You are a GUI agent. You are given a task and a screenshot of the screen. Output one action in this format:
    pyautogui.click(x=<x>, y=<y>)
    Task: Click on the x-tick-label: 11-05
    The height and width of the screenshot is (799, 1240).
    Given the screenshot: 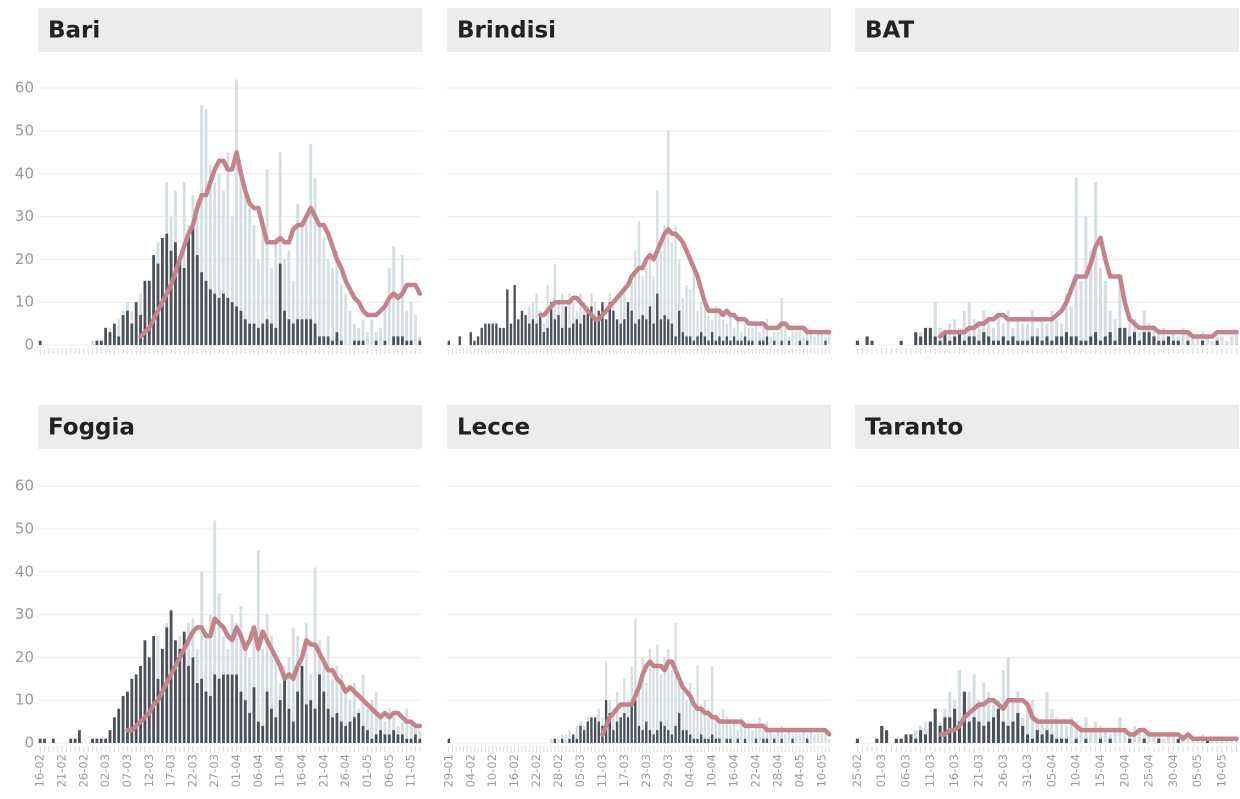 What is the action you would take?
    pyautogui.click(x=411, y=770)
    